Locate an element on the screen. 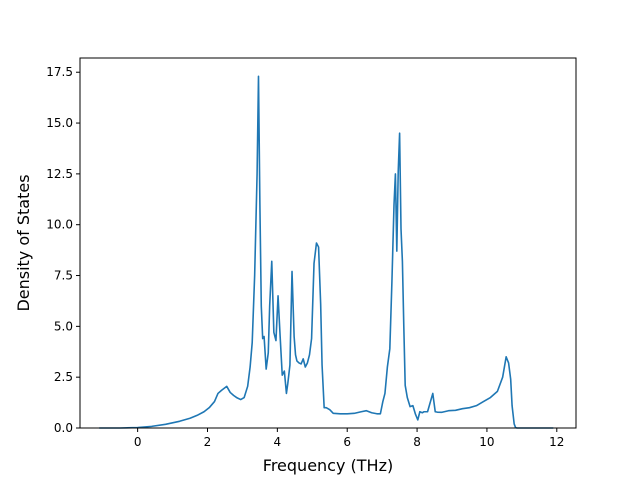 The image size is (640, 480). y-axis-ticks: 0.0 2.5 5.0 7.5 10.0 12.5 15.0 17.5 is located at coordinates (63, 250).